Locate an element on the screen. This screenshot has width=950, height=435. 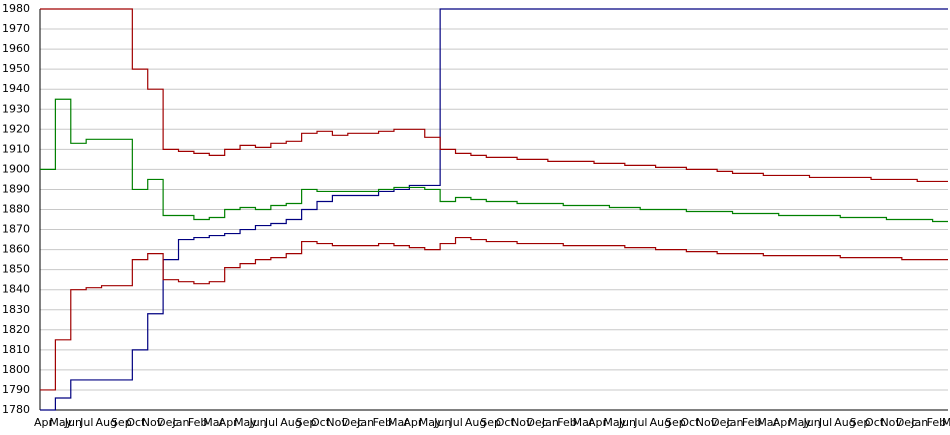
y-tick-label: 1930 is located at coordinates (16, 108).